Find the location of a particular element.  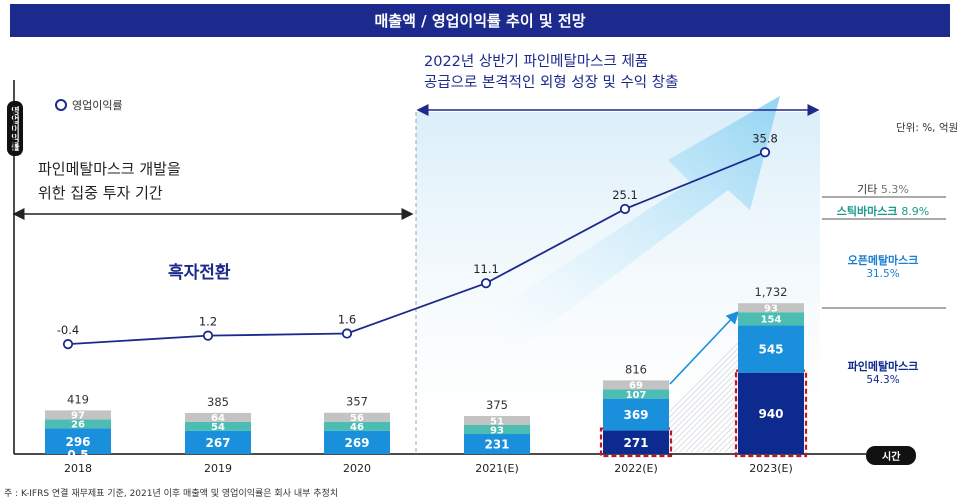

period-line-1: 2022년 상반기 파인메탈마스크 제품 is located at coordinates (536, 62).